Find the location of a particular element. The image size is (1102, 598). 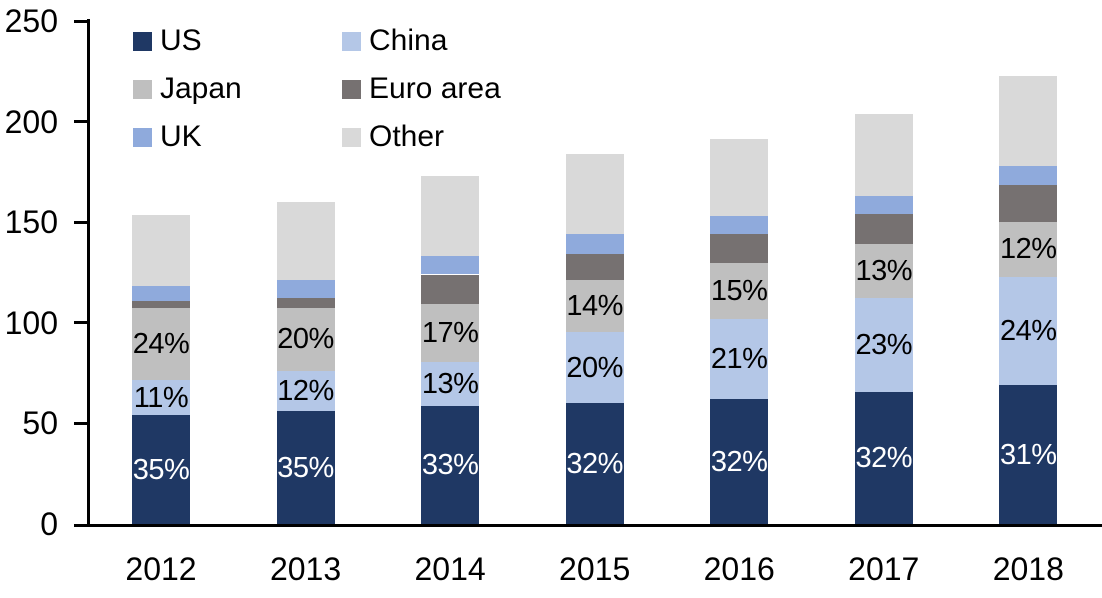

y-tick-label: 50 is located at coordinates (40, 423).